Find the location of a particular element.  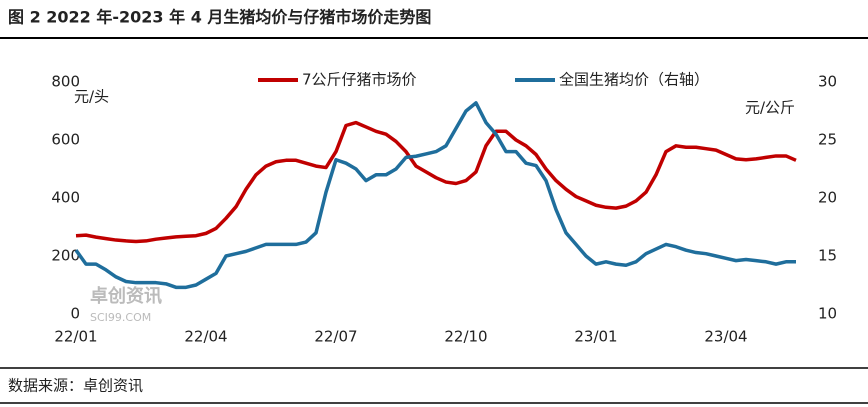

x-tick-label: 23/01 is located at coordinates (595, 337).